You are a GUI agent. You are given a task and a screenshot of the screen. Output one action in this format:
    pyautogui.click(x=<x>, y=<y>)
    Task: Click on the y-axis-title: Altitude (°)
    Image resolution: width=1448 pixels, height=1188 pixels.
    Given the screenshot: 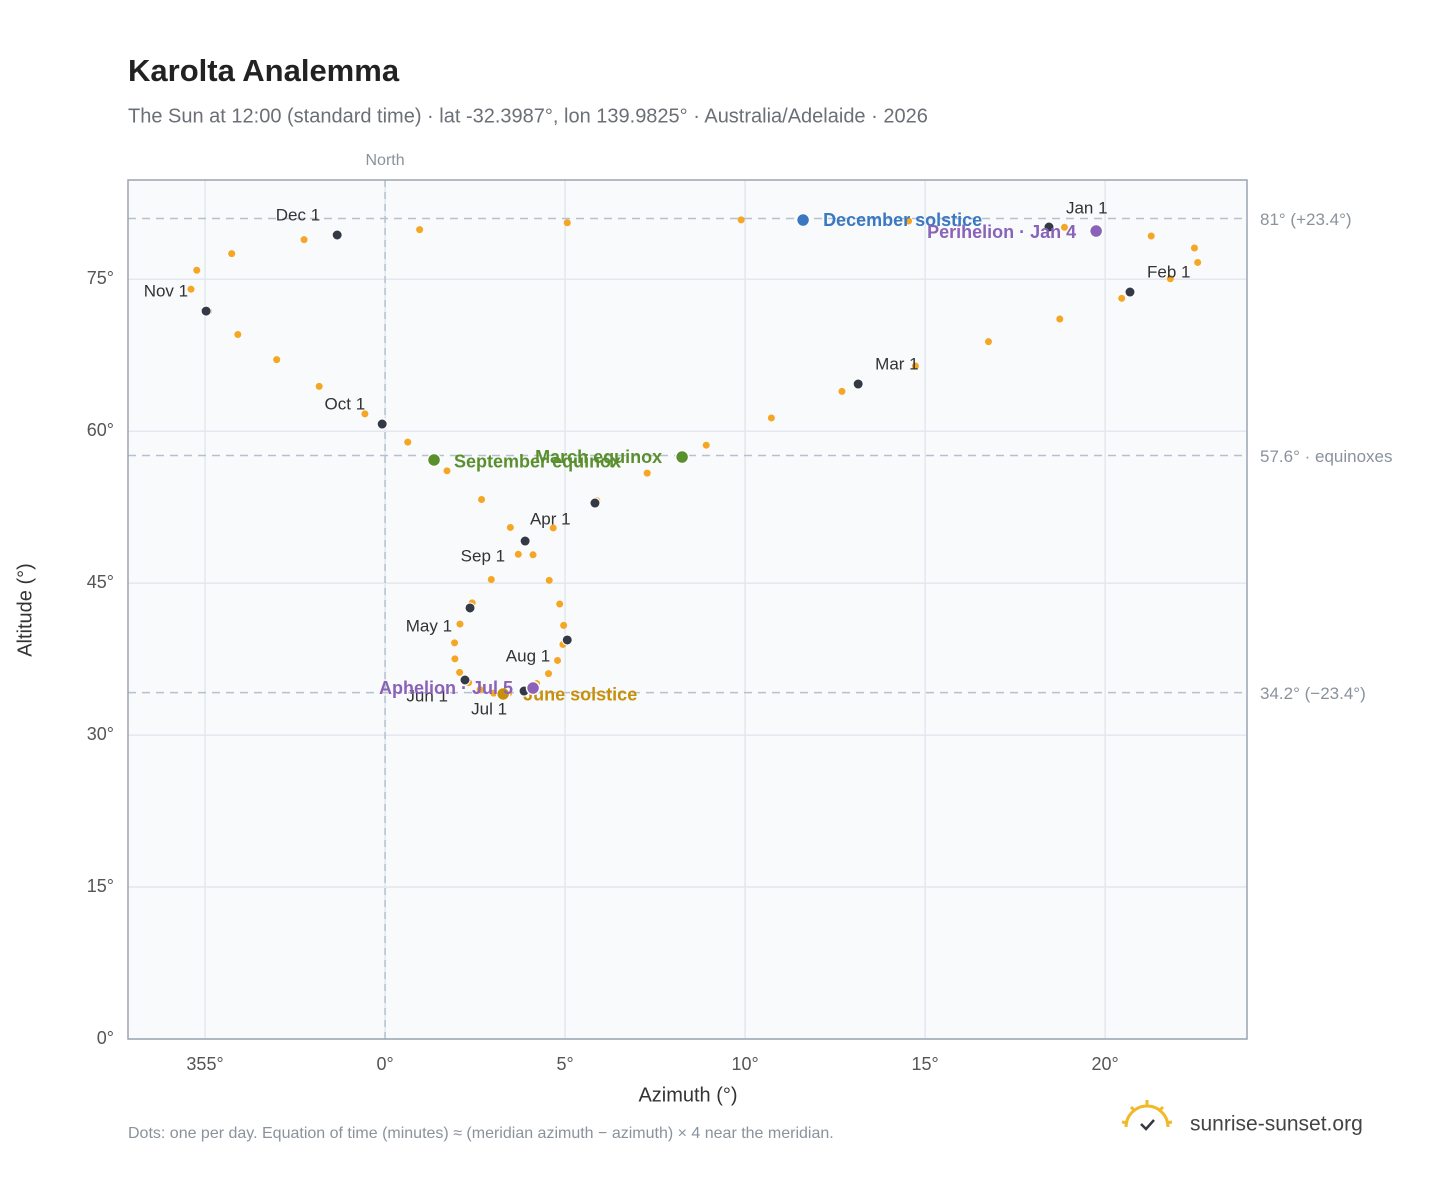 What is the action you would take?
    pyautogui.click(x=25, y=610)
    